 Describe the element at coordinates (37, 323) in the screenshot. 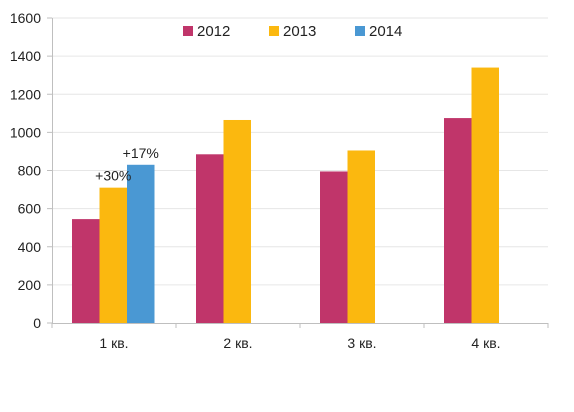

I see `y-tick-label: 0` at that location.